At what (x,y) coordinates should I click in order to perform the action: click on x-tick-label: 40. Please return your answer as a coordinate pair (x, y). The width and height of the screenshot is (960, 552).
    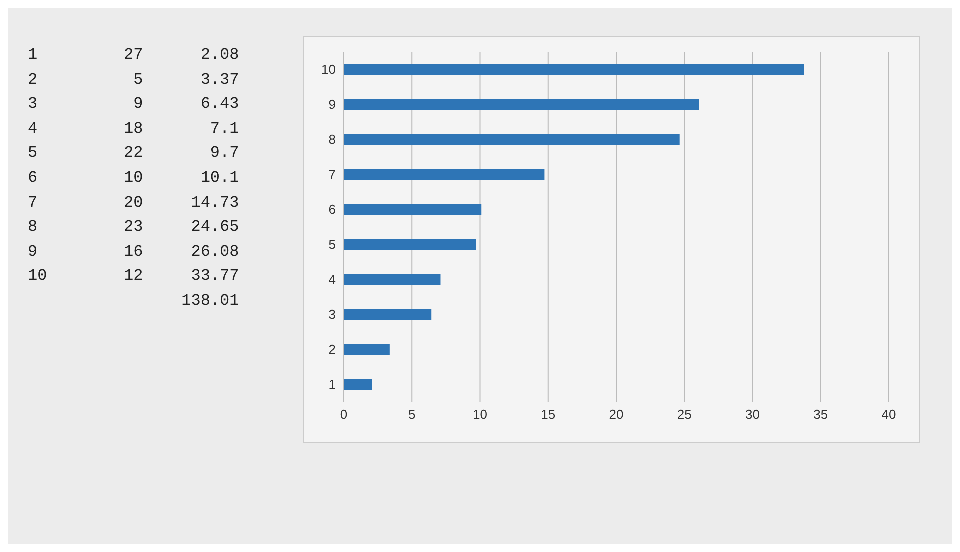
    Looking at the image, I should click on (889, 414).